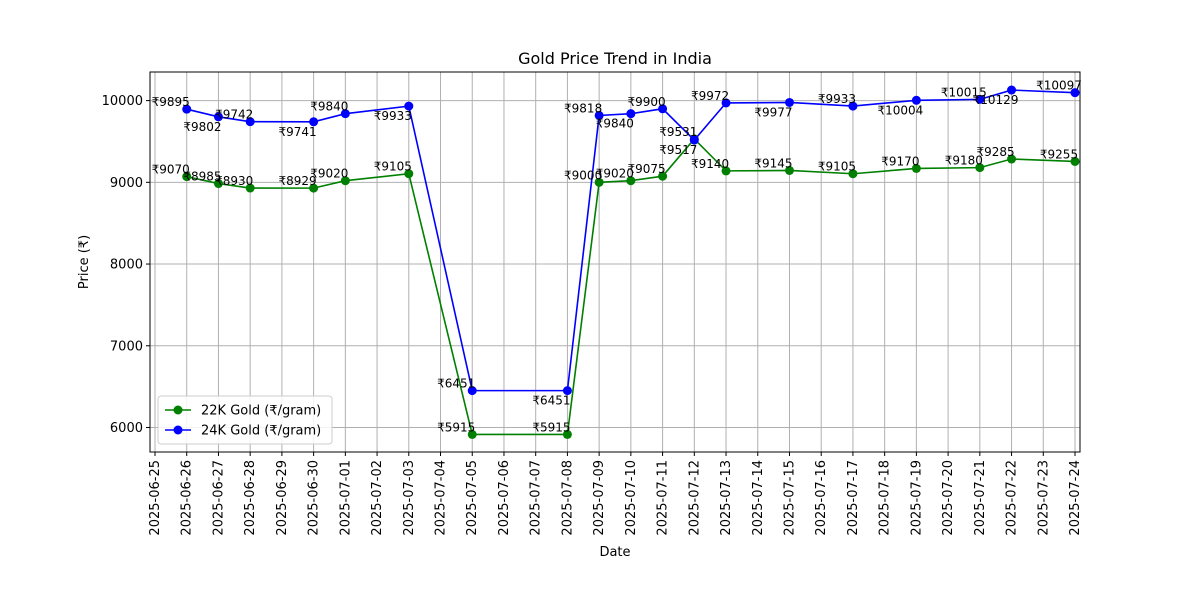 The image size is (1200, 600). What do you see at coordinates (122, 101) in the screenshot?
I see `y-tick-label: 10000` at bounding box center [122, 101].